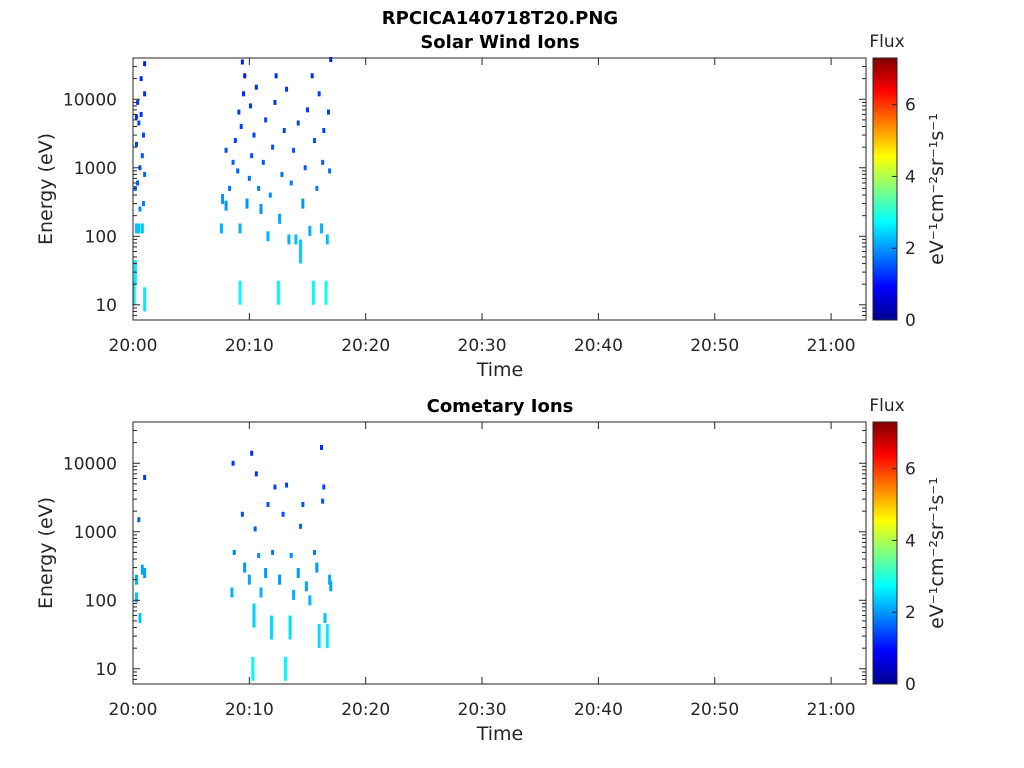 This screenshot has width=1024, height=768. I want to click on y-tick-label: 10000, so click(90, 100).